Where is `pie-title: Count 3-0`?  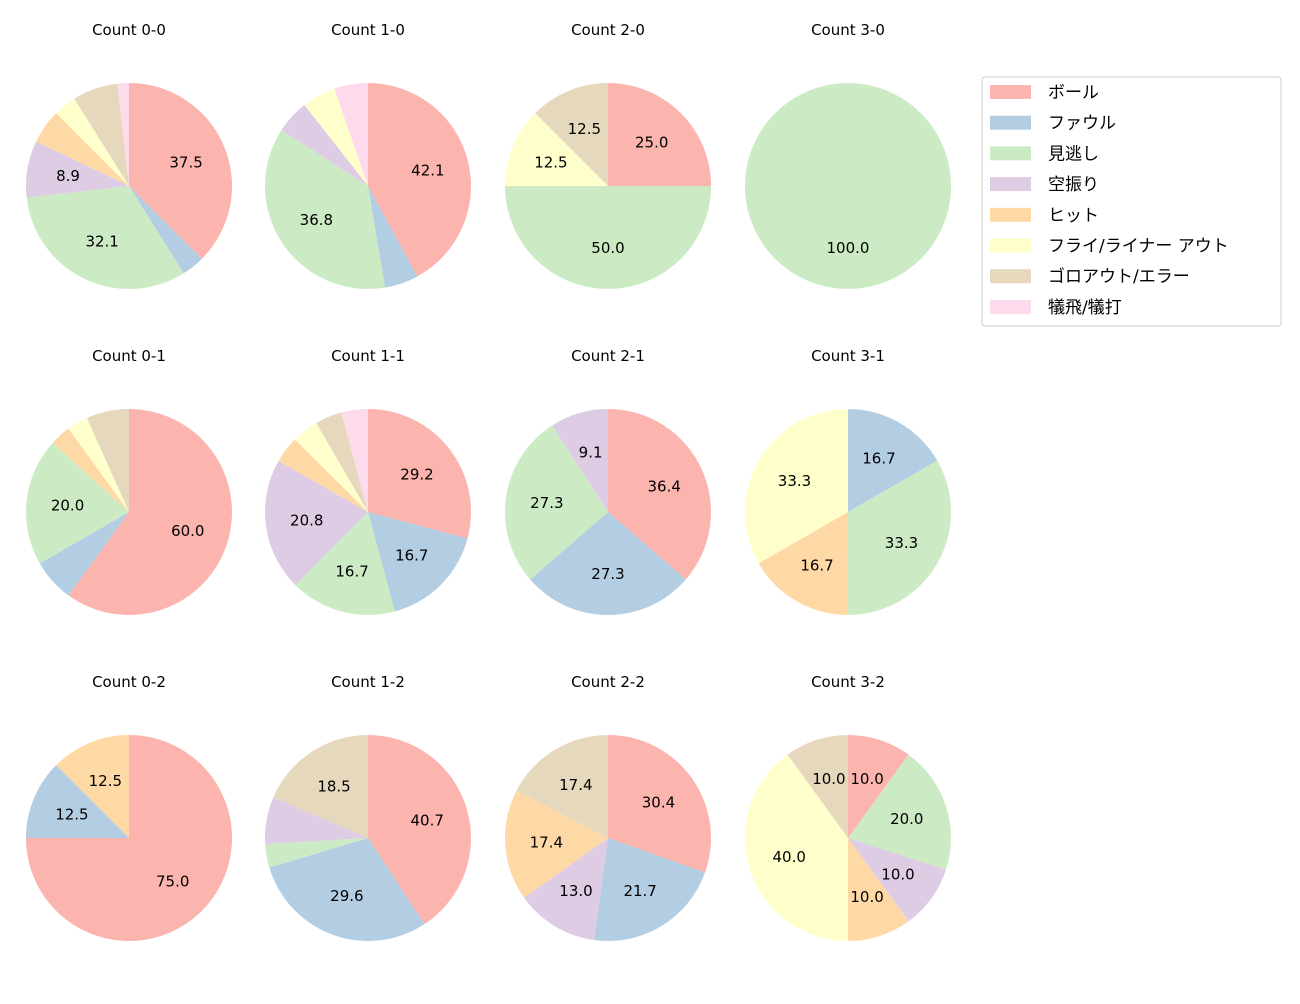 pie-title: Count 3-0 is located at coordinates (848, 30).